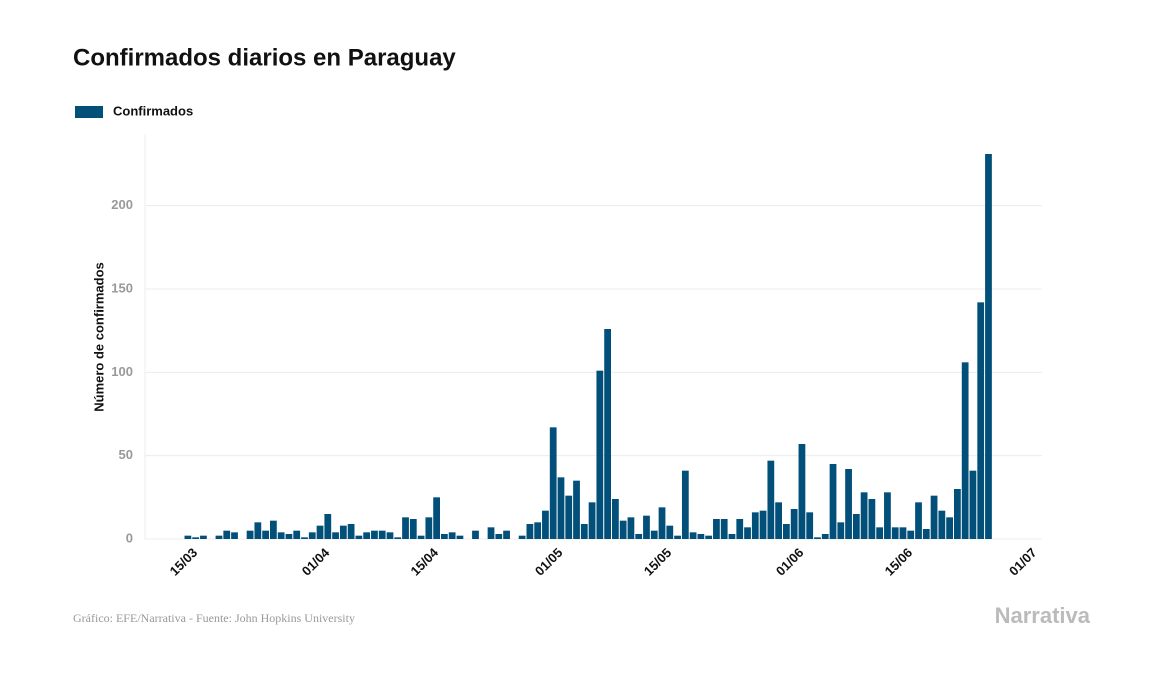  Describe the element at coordinates (790, 562) in the screenshot. I see `x-tick-label: 01/06` at that location.